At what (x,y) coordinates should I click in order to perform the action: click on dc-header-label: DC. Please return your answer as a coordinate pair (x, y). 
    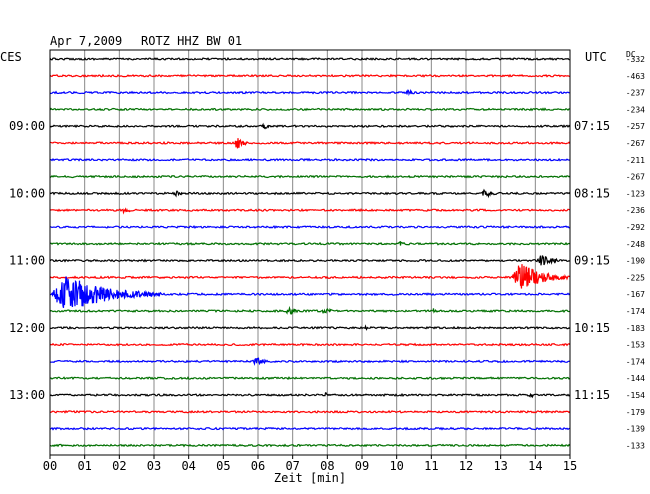
    Looking at the image, I should click on (631, 54).